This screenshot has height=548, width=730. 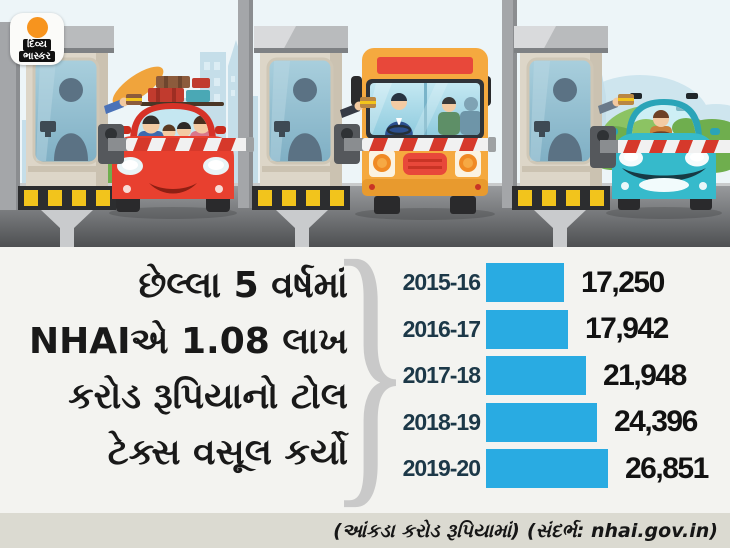 What do you see at coordinates (370, 366) in the screenshot?
I see `brace-decoration: }` at bounding box center [370, 366].